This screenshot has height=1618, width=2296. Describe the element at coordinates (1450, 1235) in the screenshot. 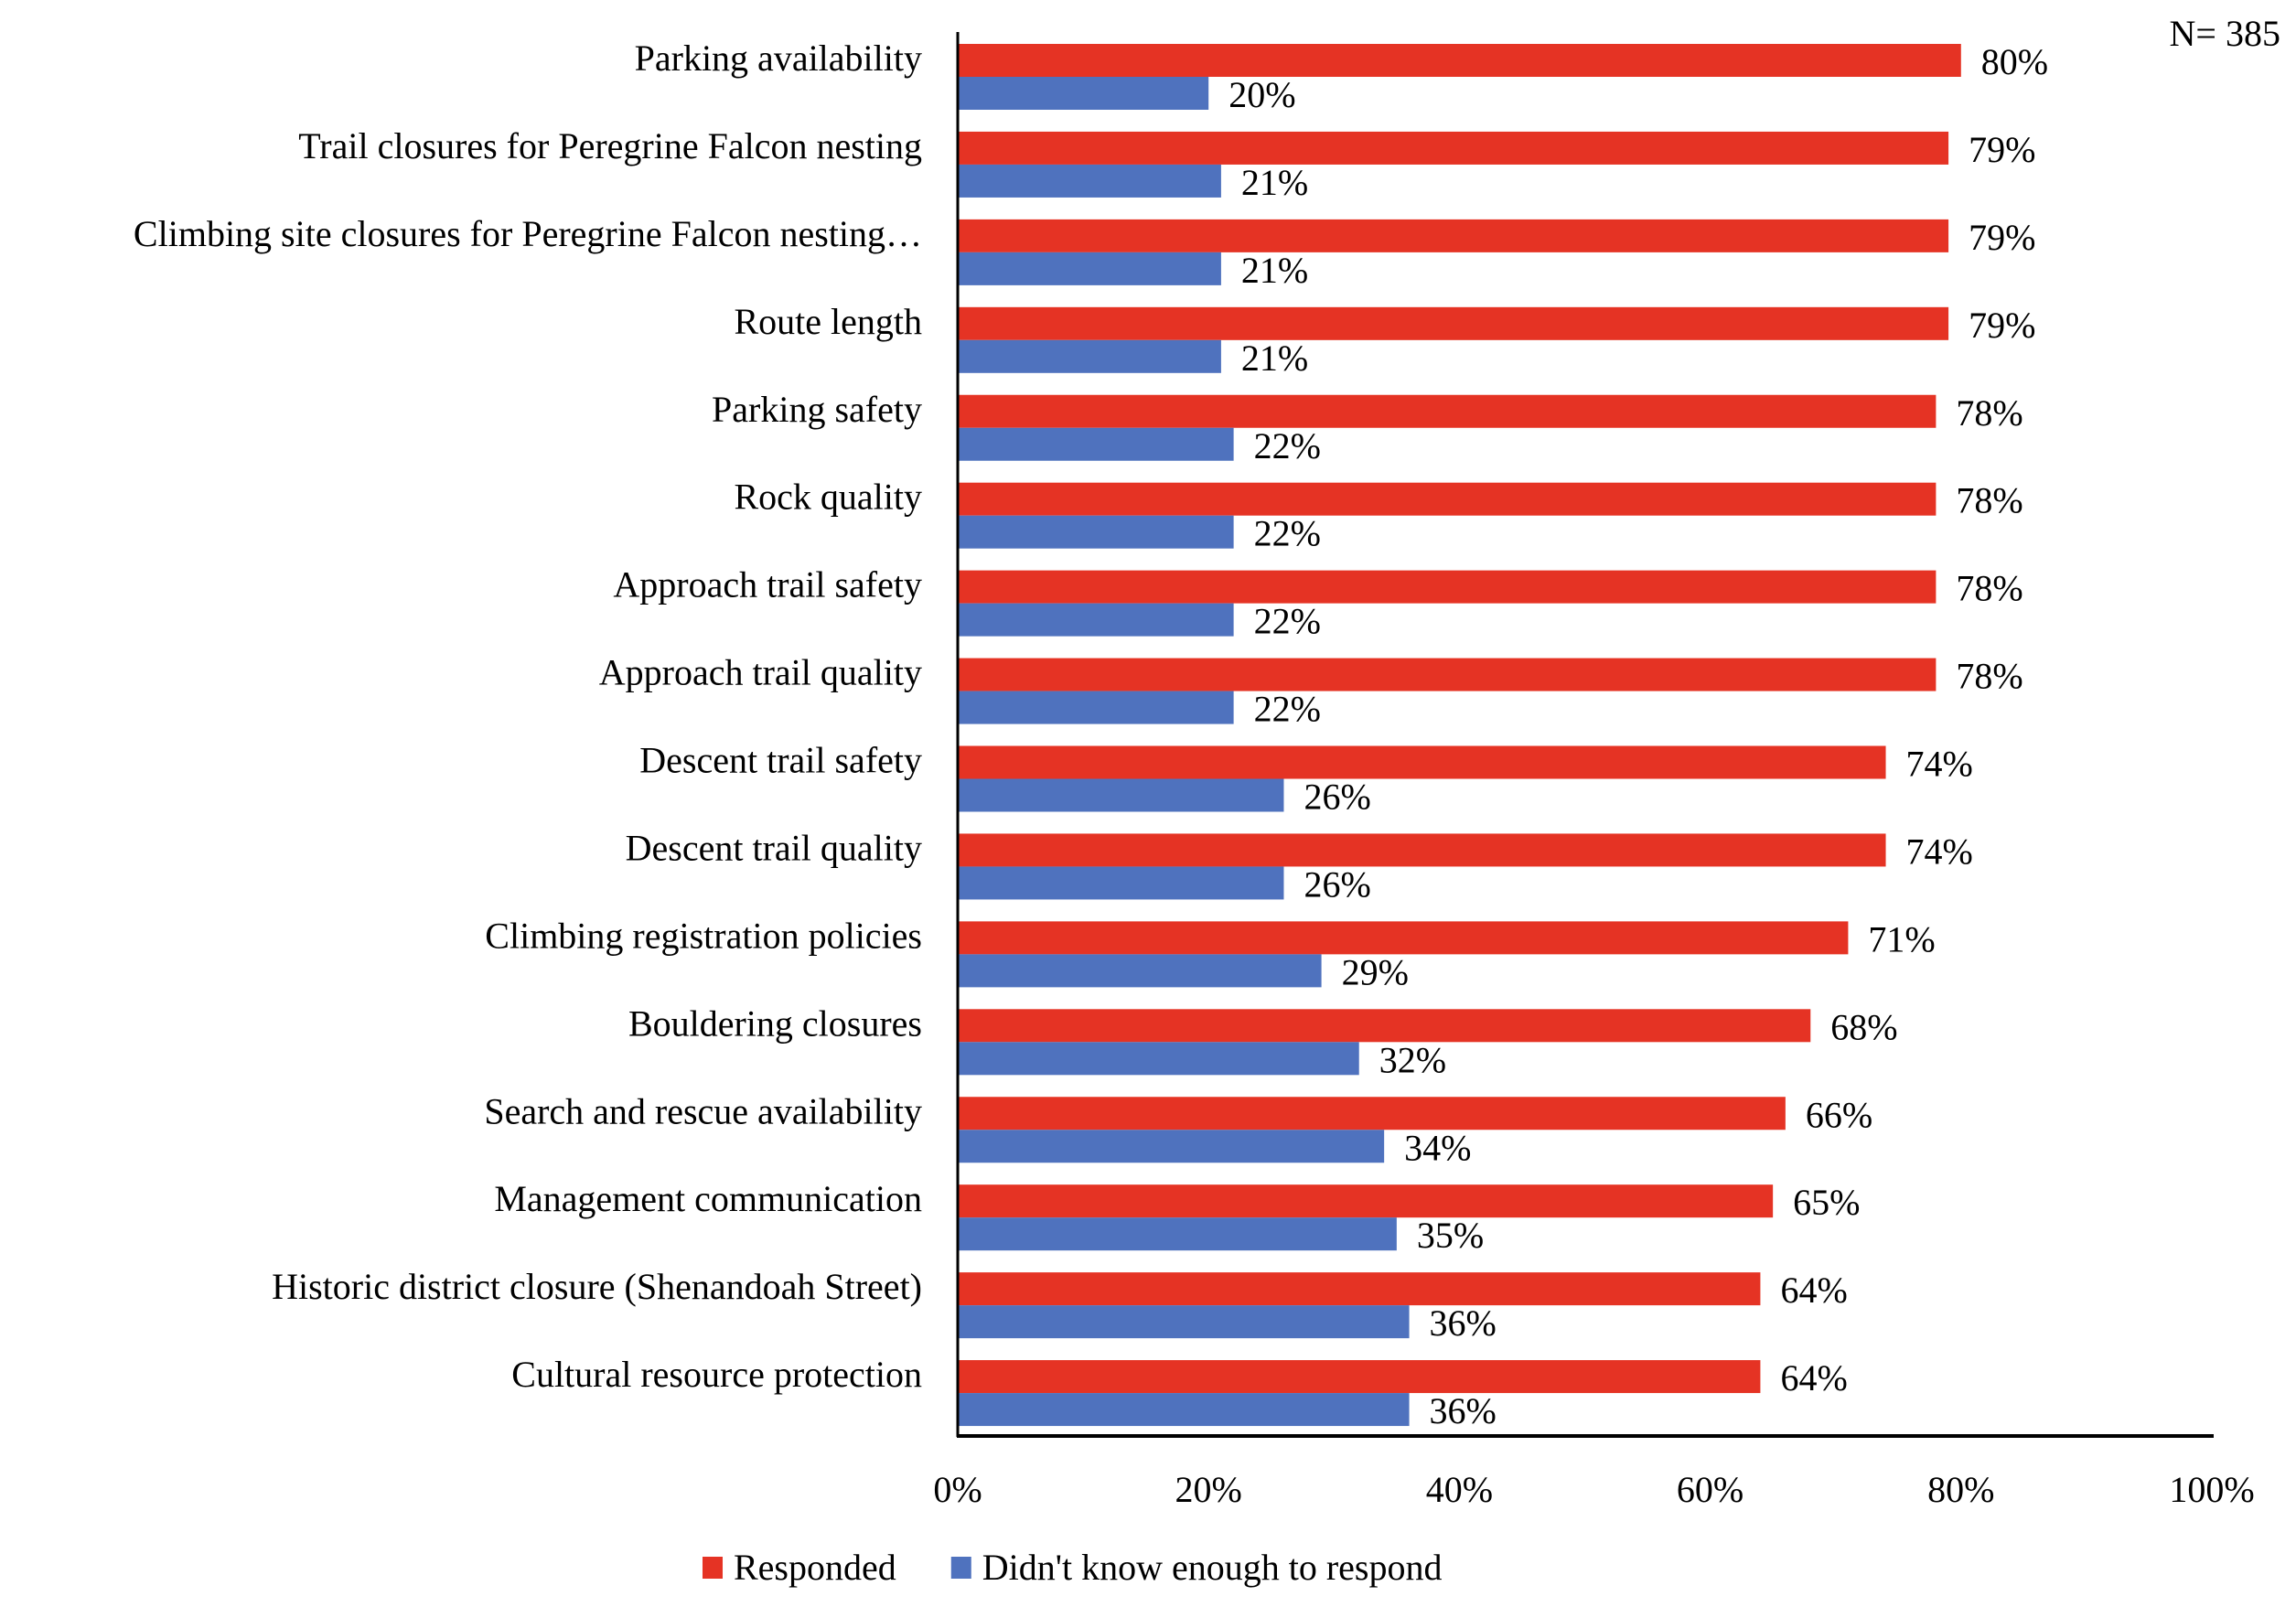

I see `data-label: 35%` at that location.